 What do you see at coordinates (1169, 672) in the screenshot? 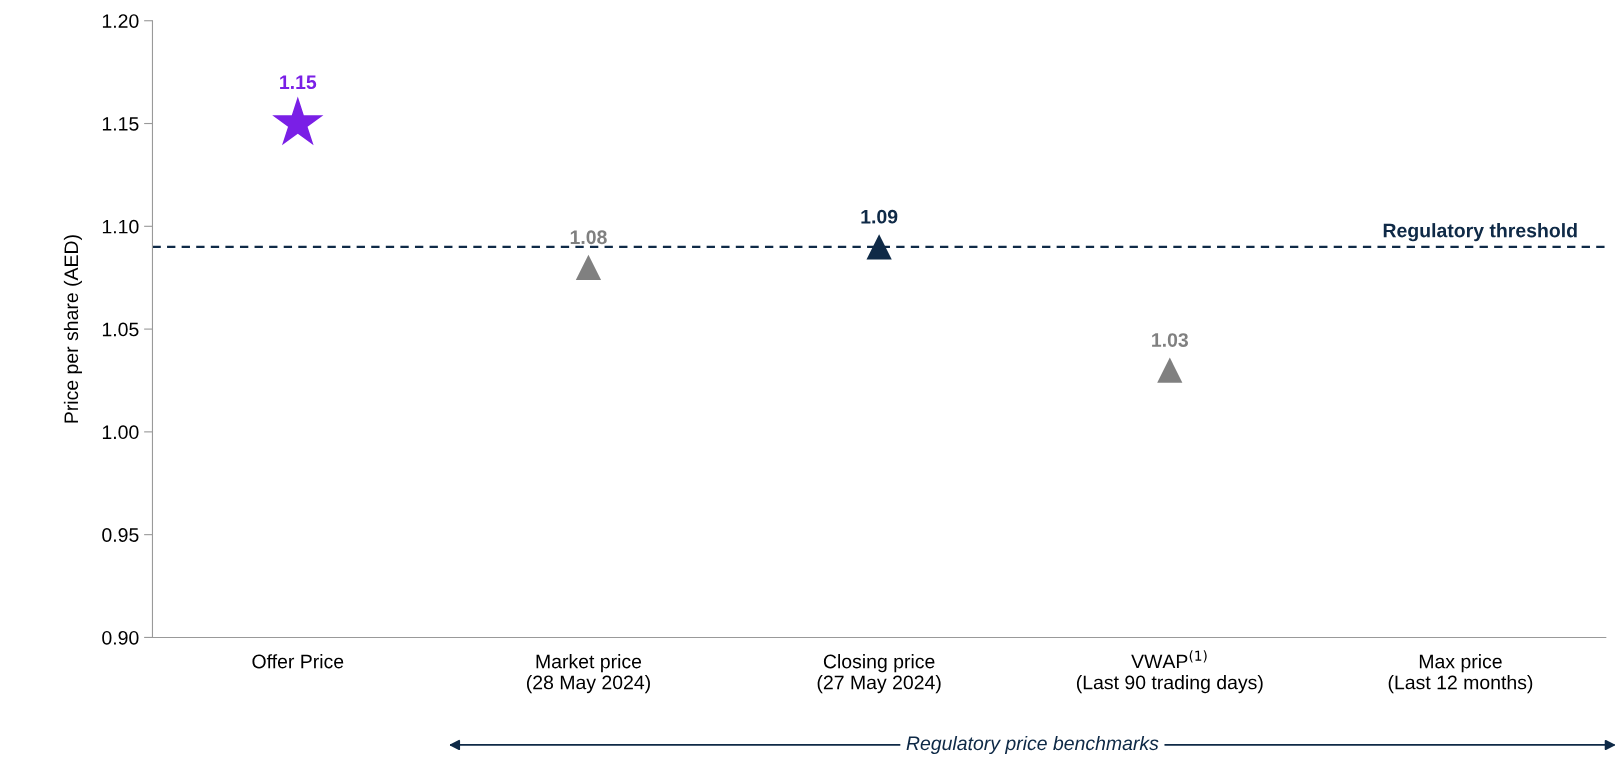
I see `x-tick-label: VWAP$^{(1)}$ (Last 90 trading days)` at bounding box center [1169, 672].